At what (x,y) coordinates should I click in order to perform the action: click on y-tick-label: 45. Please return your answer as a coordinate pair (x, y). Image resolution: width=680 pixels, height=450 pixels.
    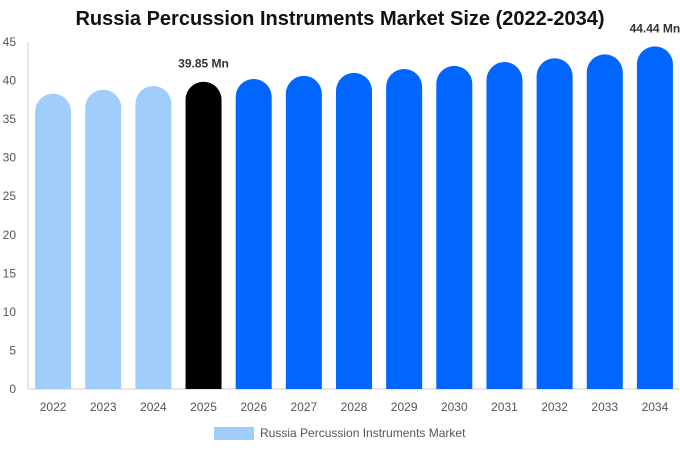
    Looking at the image, I should click on (10, 42).